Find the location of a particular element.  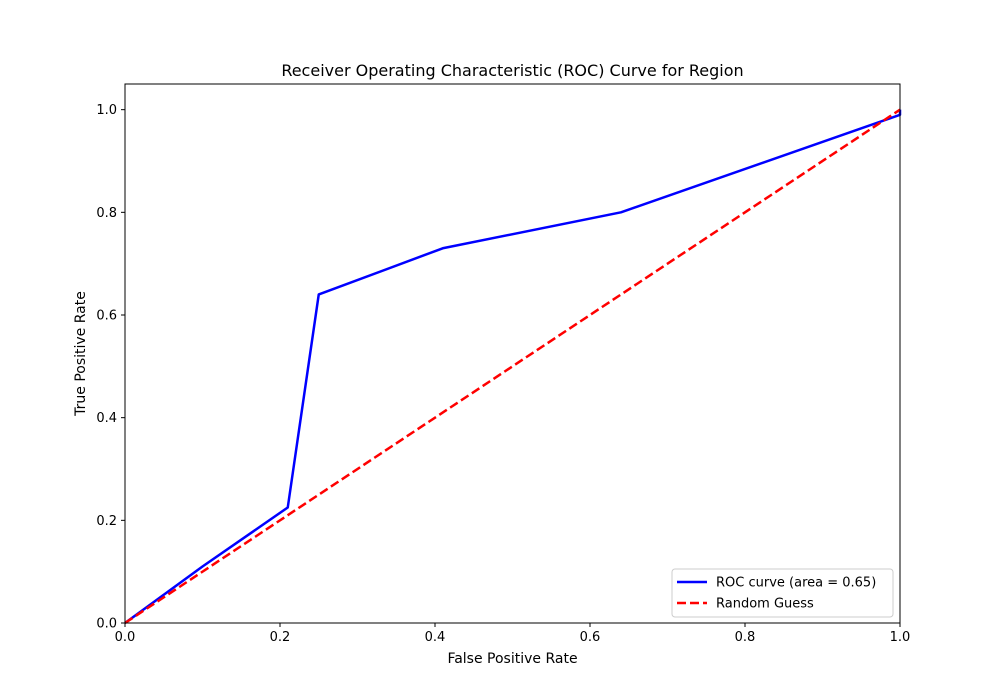

x-tick-label: 0.2 is located at coordinates (280, 637).